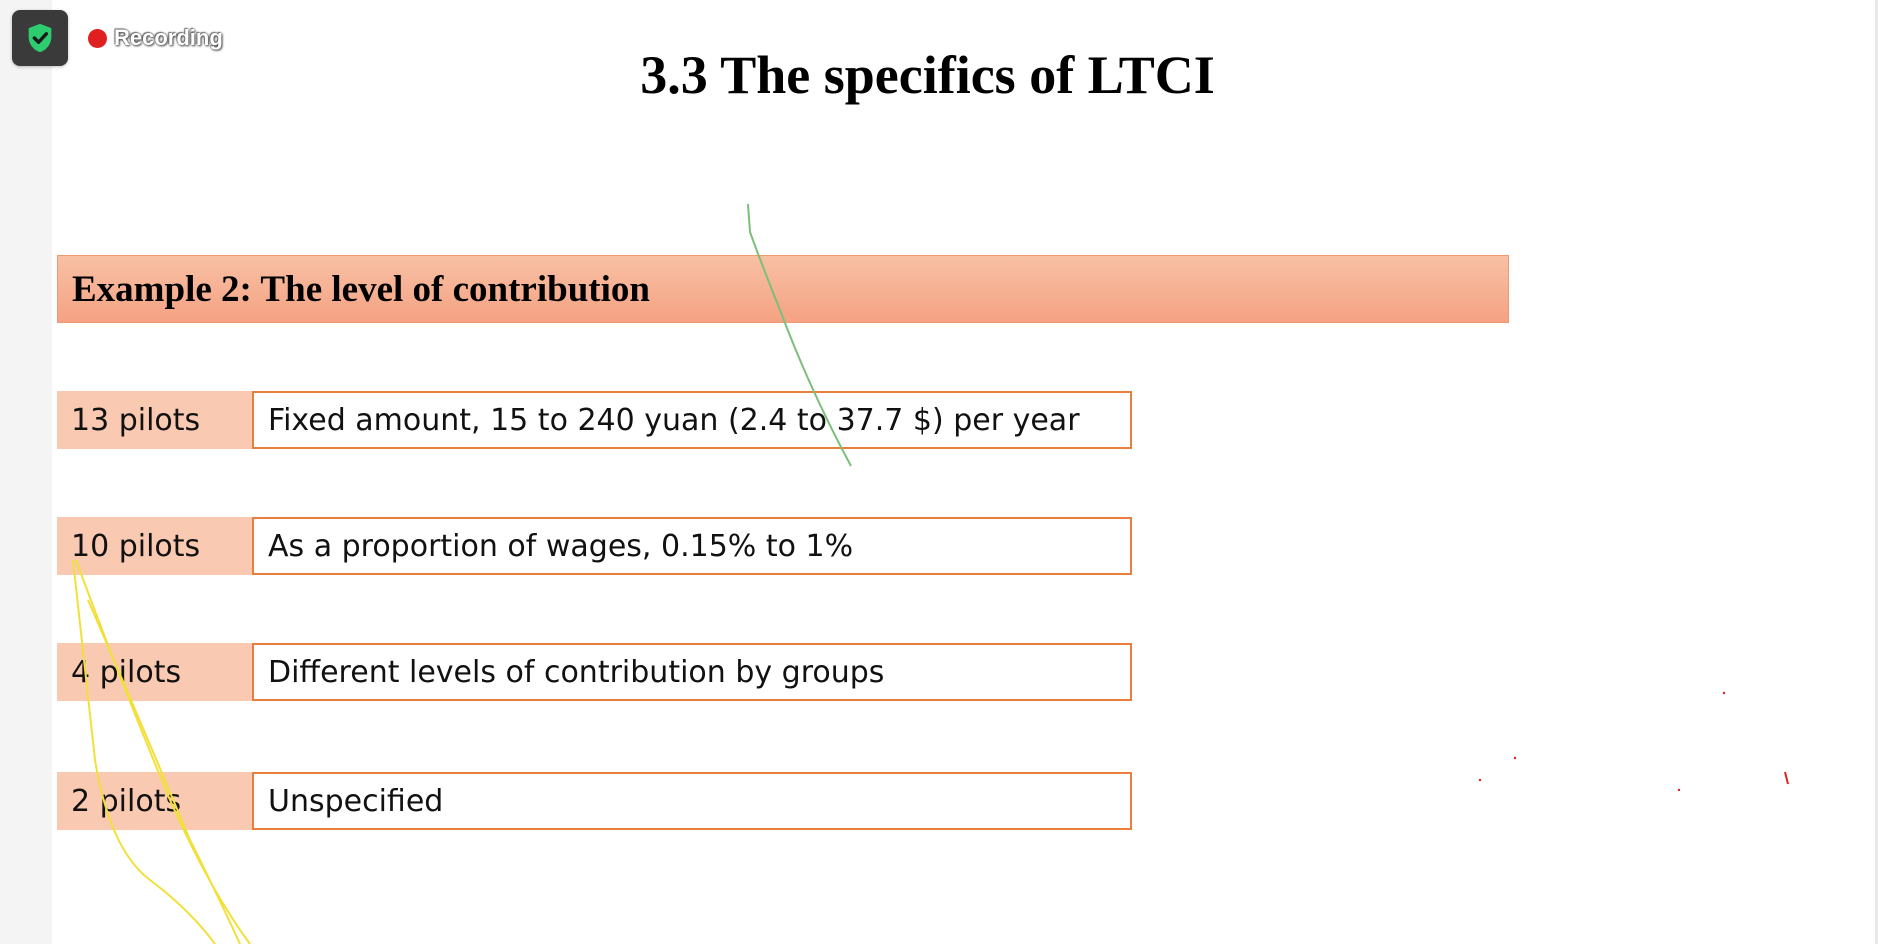 The image size is (1878, 944). I want to click on contribution-description: As a proportion of wages, 0.15% to 1%, so click(692, 546).